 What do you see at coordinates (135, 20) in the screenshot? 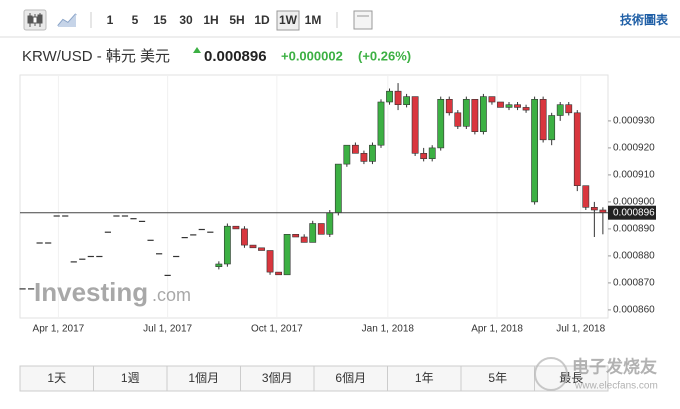
I see `interval-button: 5` at bounding box center [135, 20].